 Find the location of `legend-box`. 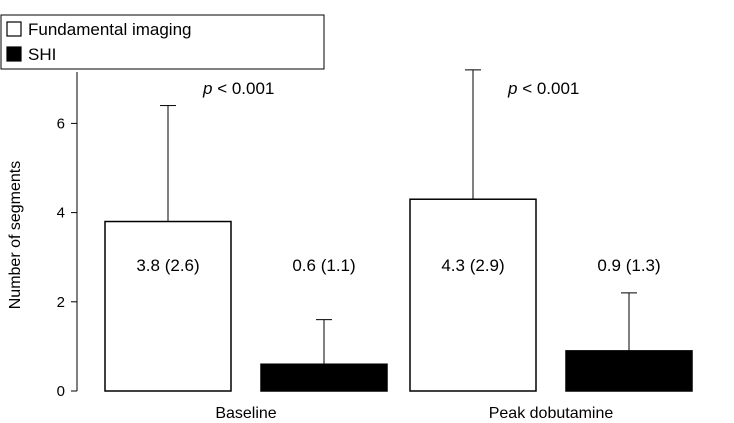

legend-box is located at coordinates (162, 42).